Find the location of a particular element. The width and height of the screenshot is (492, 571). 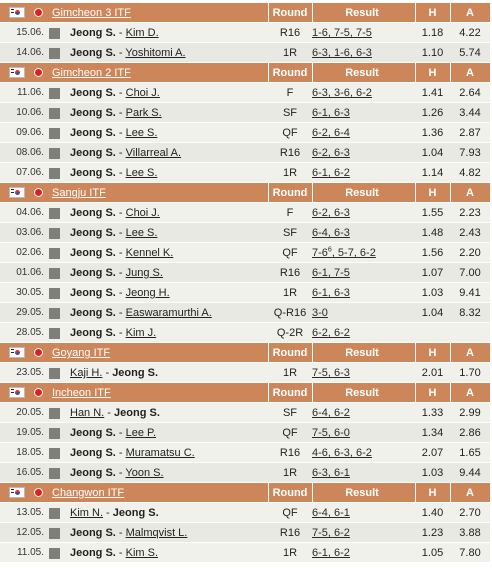

match-date: 18.05. is located at coordinates (30, 452).